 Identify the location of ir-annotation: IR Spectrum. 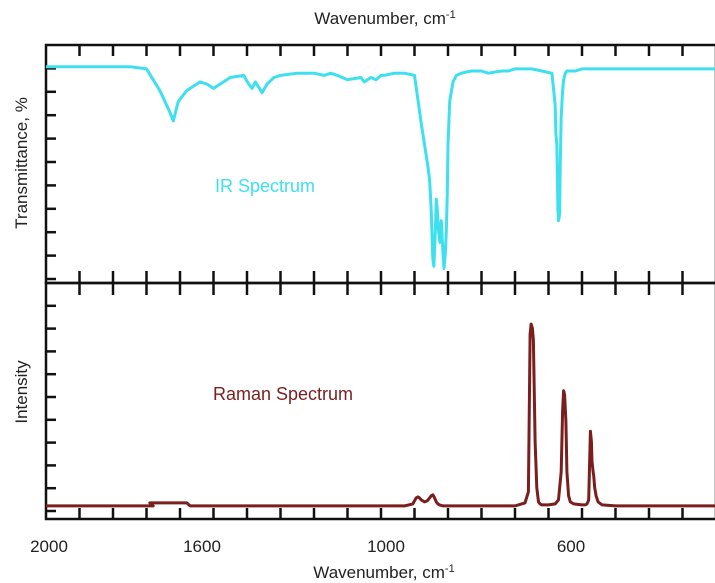
(265, 186).